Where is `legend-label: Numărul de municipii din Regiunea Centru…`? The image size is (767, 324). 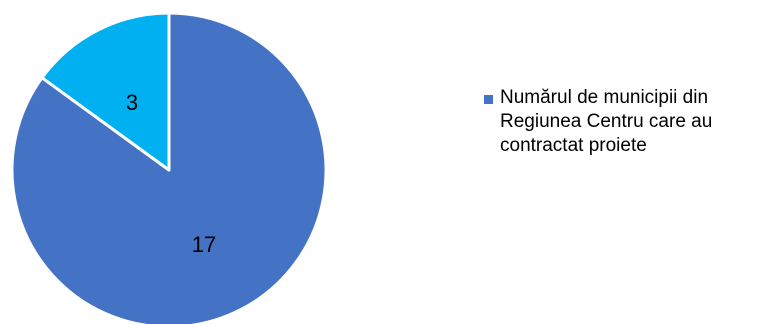 legend-label: Numărul de municipii din Regiunea Centru… is located at coordinates (606, 121).